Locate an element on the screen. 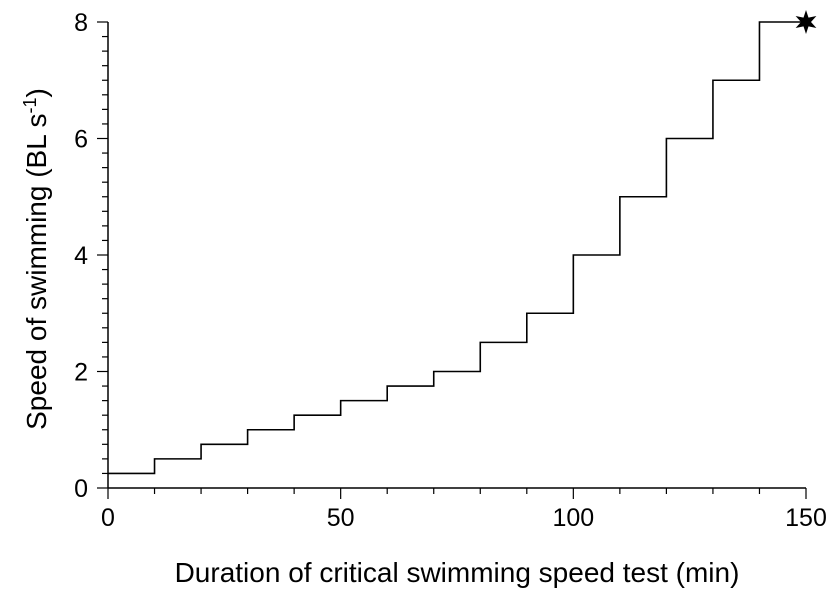  y-axis-title: Speed of swimming (BL s-1) is located at coordinates (36, 259).